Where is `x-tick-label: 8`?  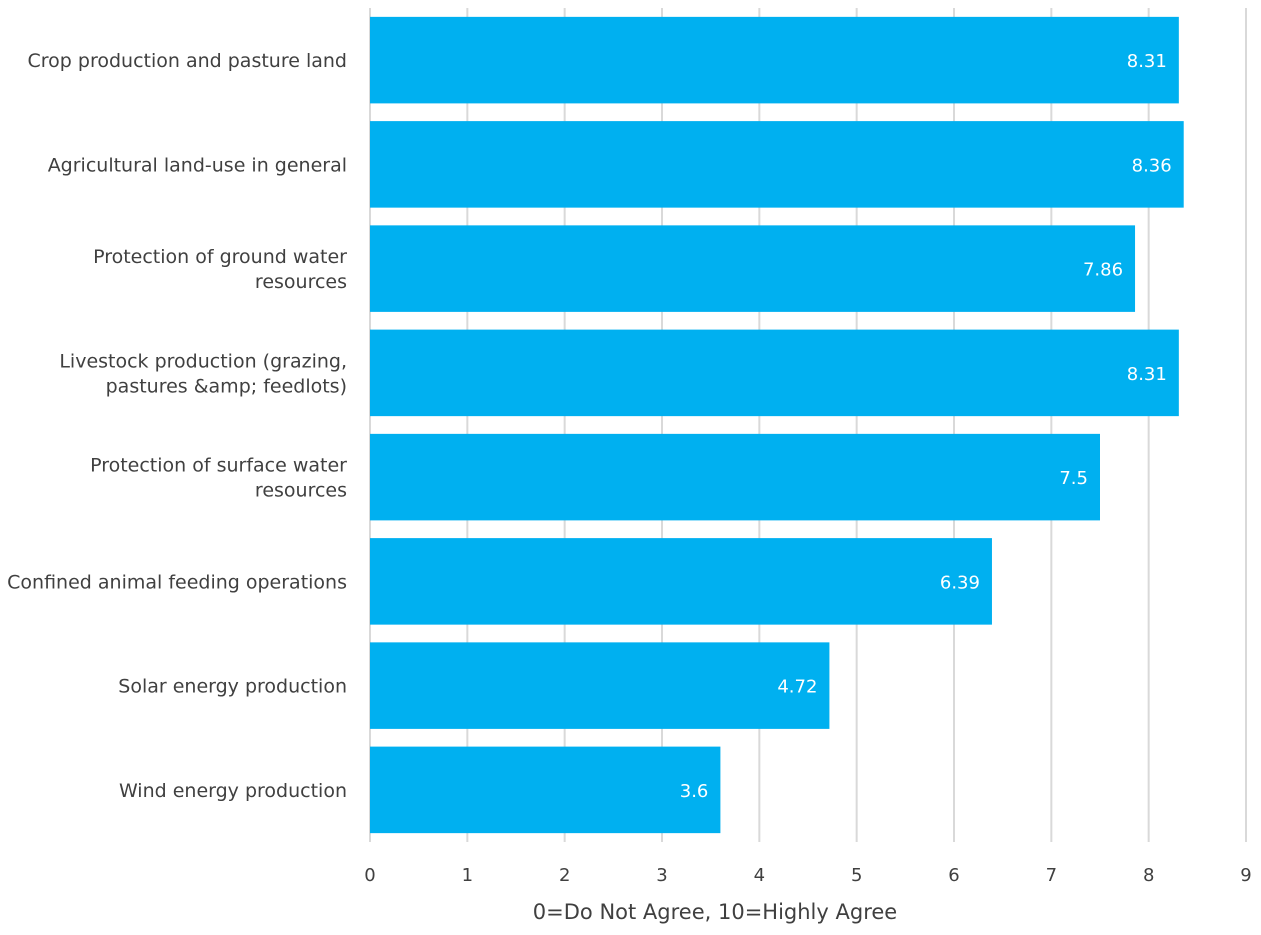
x-tick-label: 8 is located at coordinates (1148, 875).